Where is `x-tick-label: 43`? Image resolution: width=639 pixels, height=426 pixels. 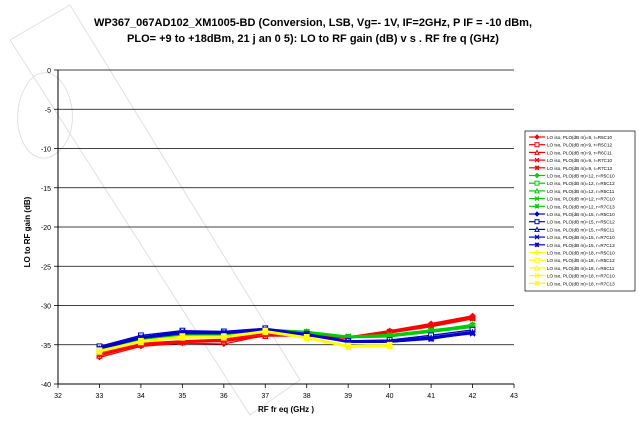 x-tick-label: 43 is located at coordinates (514, 396).